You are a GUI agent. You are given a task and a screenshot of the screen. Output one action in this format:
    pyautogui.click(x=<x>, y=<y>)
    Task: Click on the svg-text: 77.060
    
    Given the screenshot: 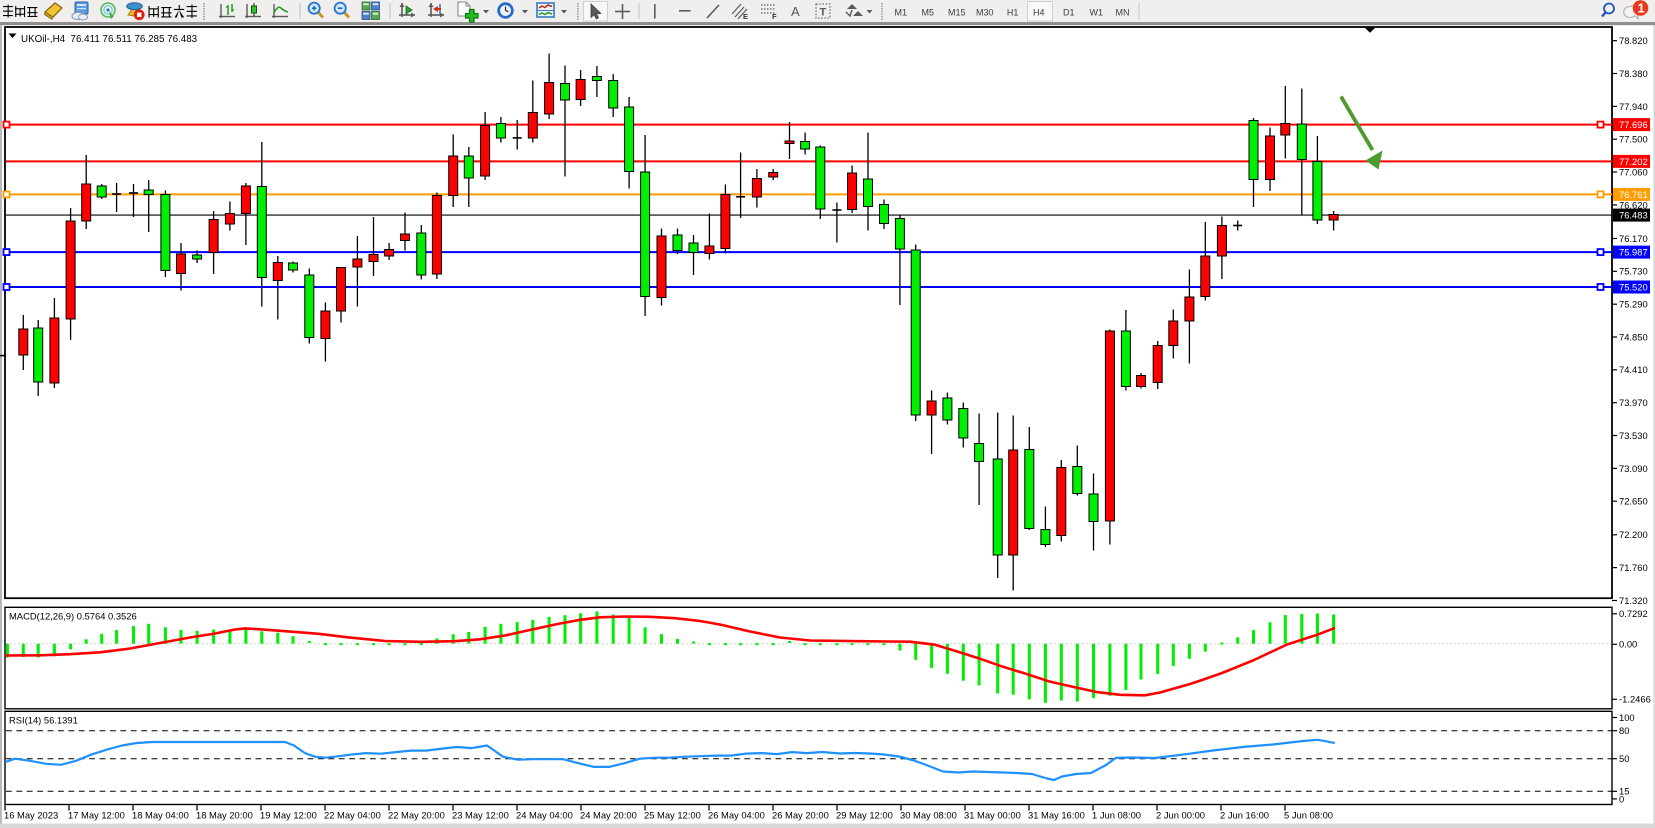 What is the action you would take?
    pyautogui.click(x=1633, y=171)
    